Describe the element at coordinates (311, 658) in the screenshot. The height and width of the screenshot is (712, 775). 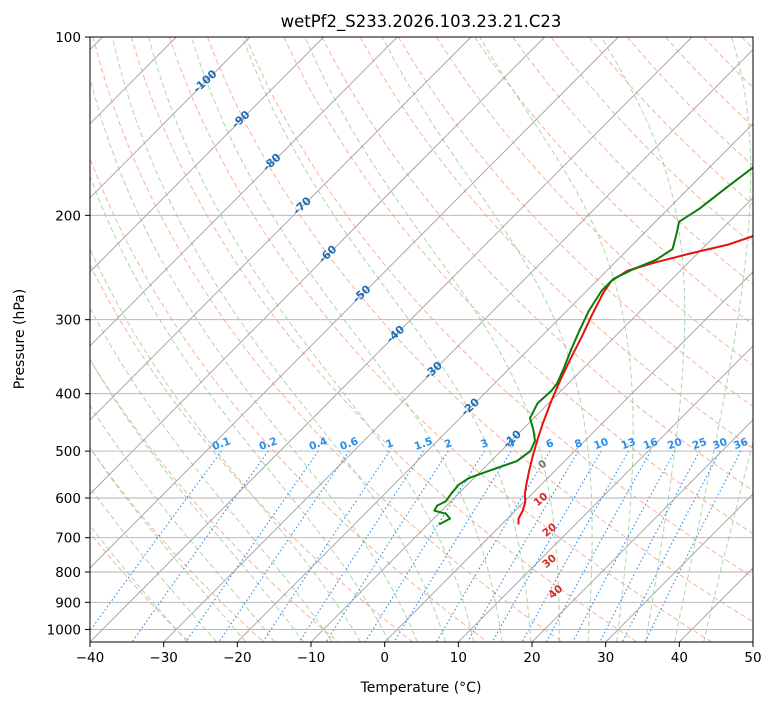
I see `x-tick-label: −10` at that location.